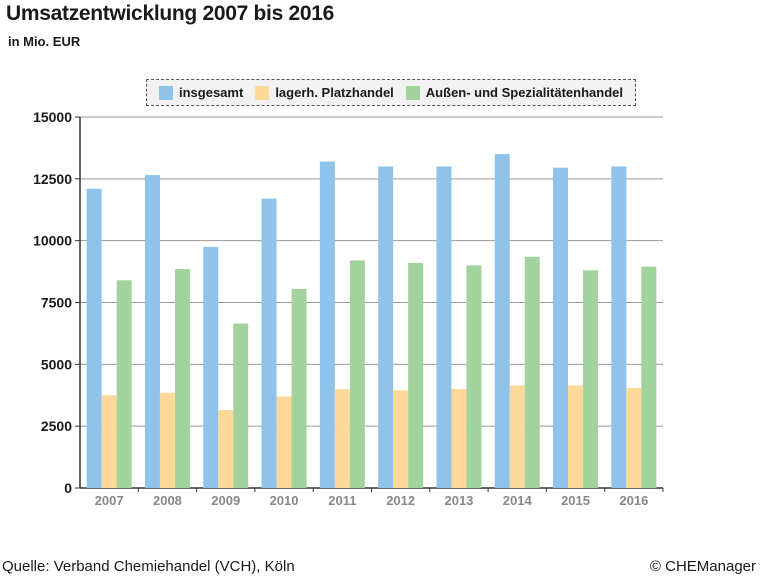 Image resolution: width=760 pixels, height=579 pixels. What do you see at coordinates (211, 92) in the screenshot?
I see `legend-label-insgesamt: insgesamt` at bounding box center [211, 92].